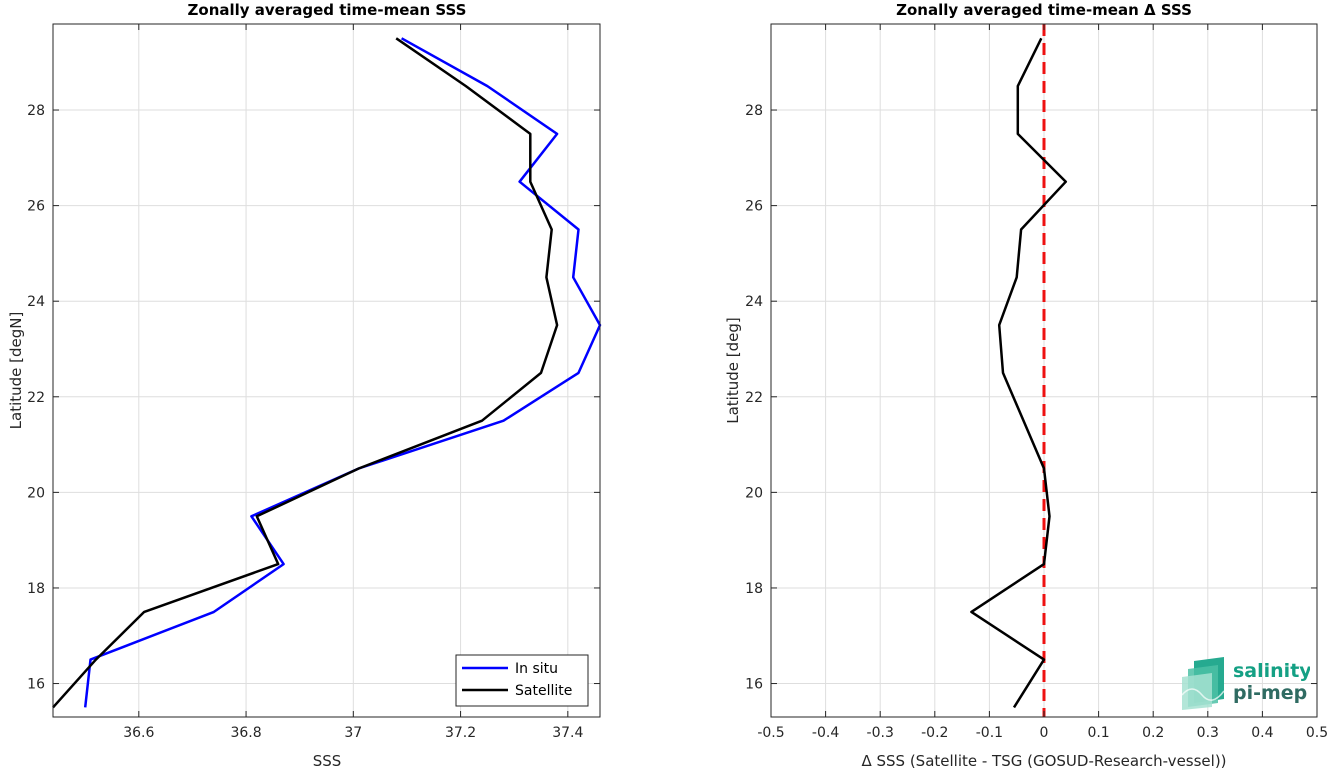  What do you see at coordinates (327, 760) in the screenshot?
I see `sss-x-axis-label: SSS` at bounding box center [327, 760].